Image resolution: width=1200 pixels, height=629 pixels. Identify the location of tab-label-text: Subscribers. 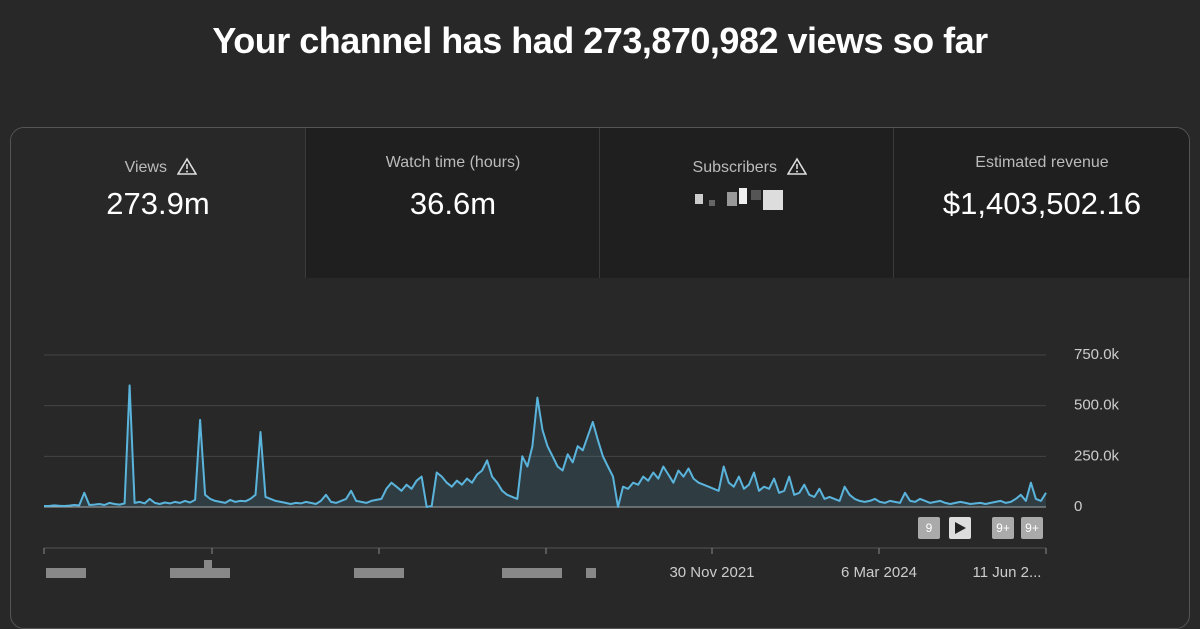
(735, 167).